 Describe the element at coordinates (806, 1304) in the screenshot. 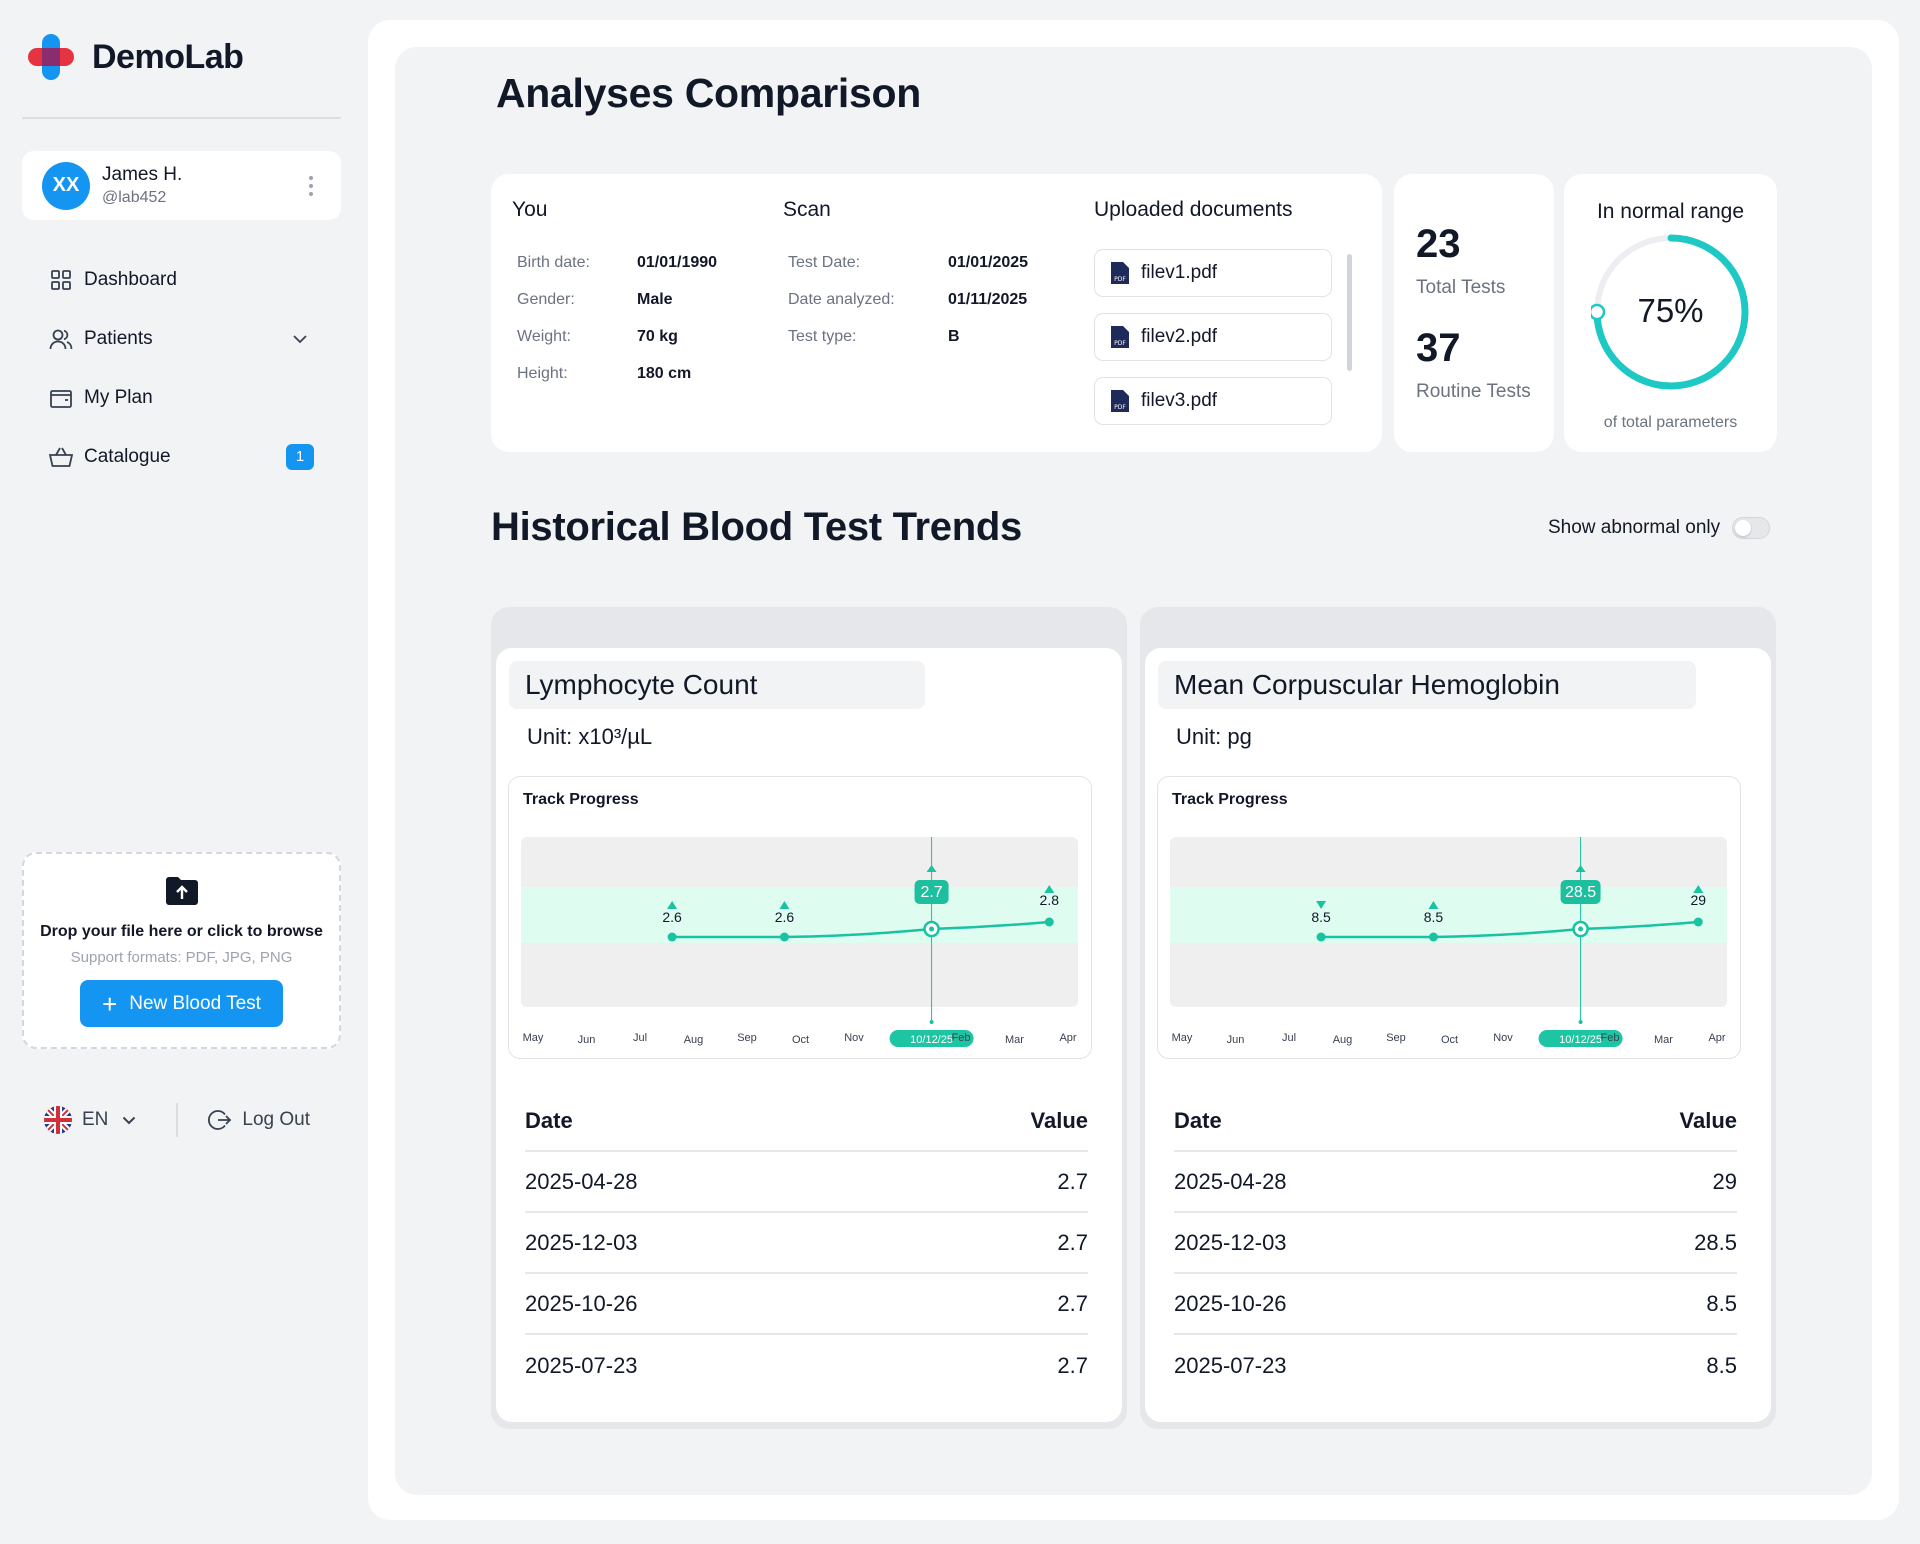

I see `table-row: 2025-10-26 2.7` at that location.